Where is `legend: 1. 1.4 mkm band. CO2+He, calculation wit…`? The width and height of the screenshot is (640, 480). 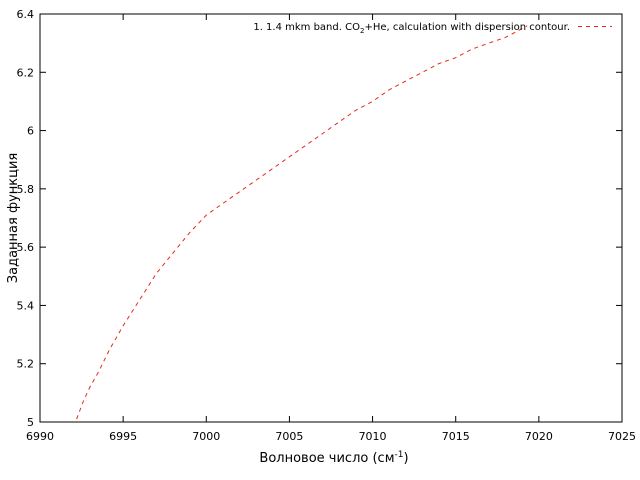 legend: 1. 1.4 mkm band. CO2+He, calculation wit… is located at coordinates (432, 28).